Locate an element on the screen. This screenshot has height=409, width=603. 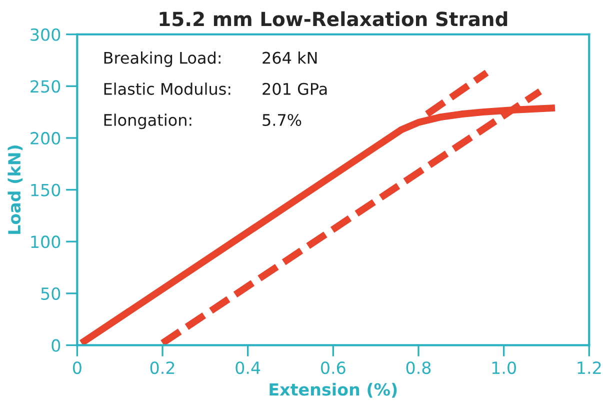
x-tick-label: 0 is located at coordinates (77, 367).